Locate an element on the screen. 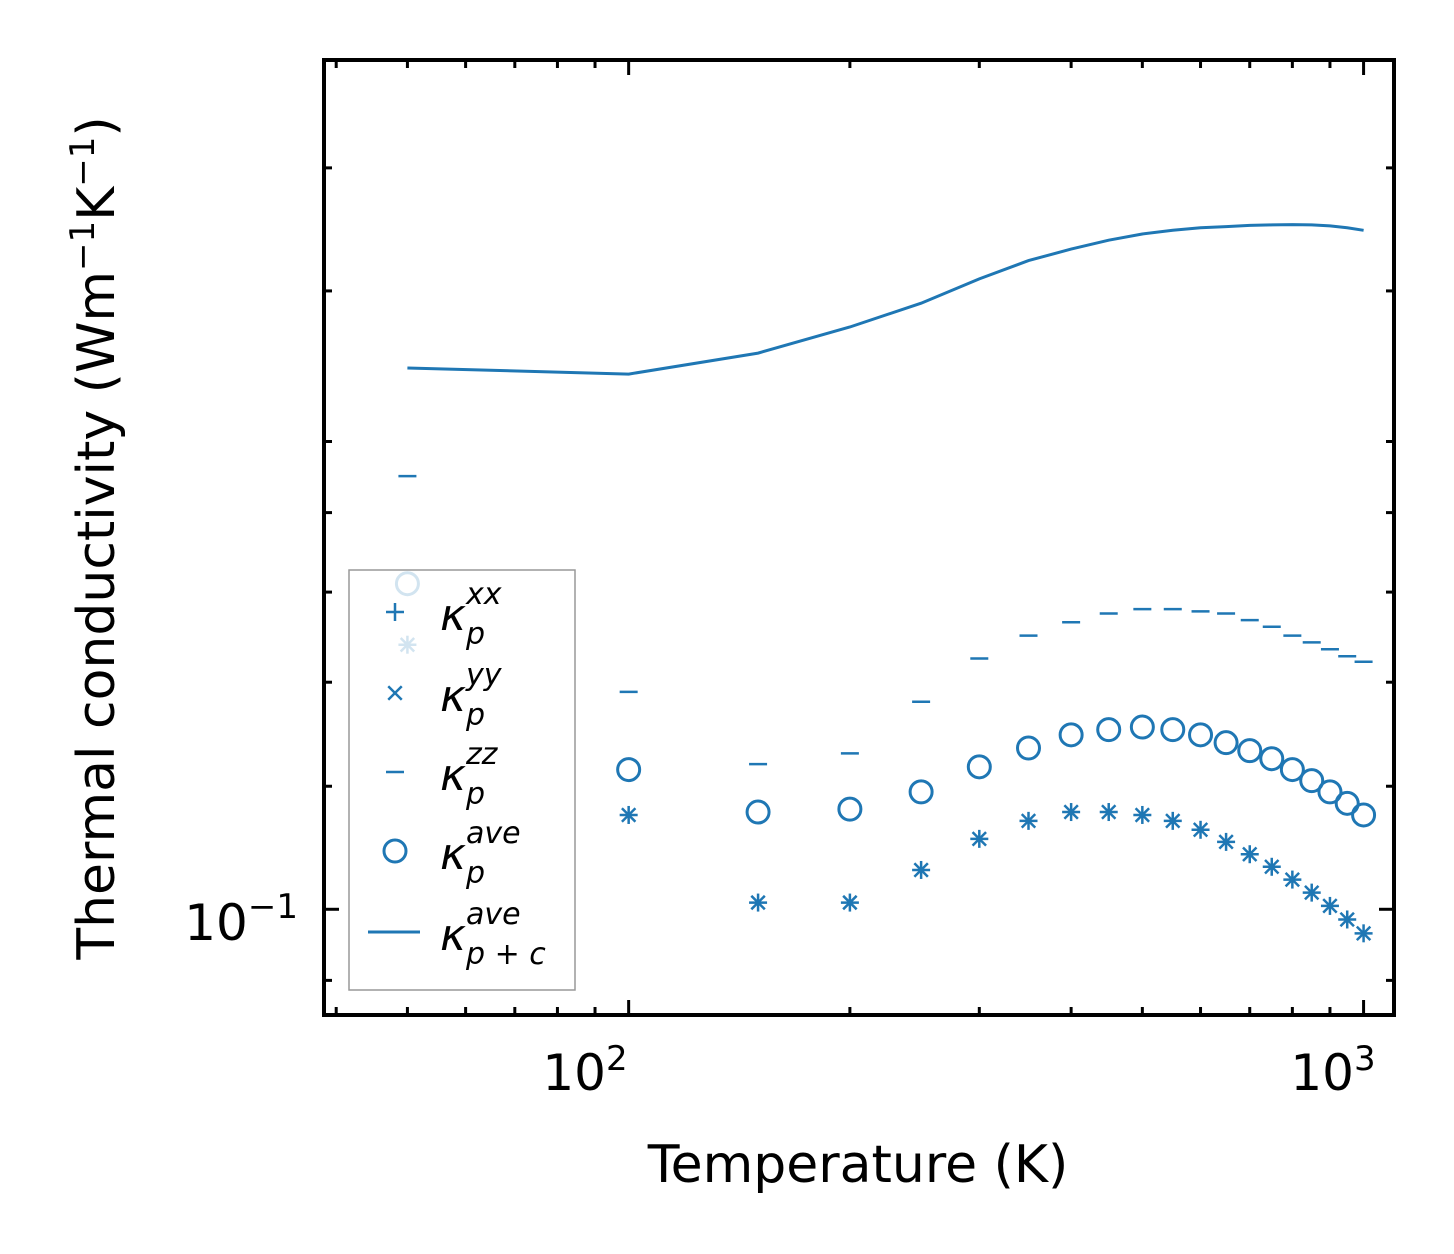 The height and width of the screenshot is (1254, 1454). legend-marker-b is located at coordinates (395, 693).